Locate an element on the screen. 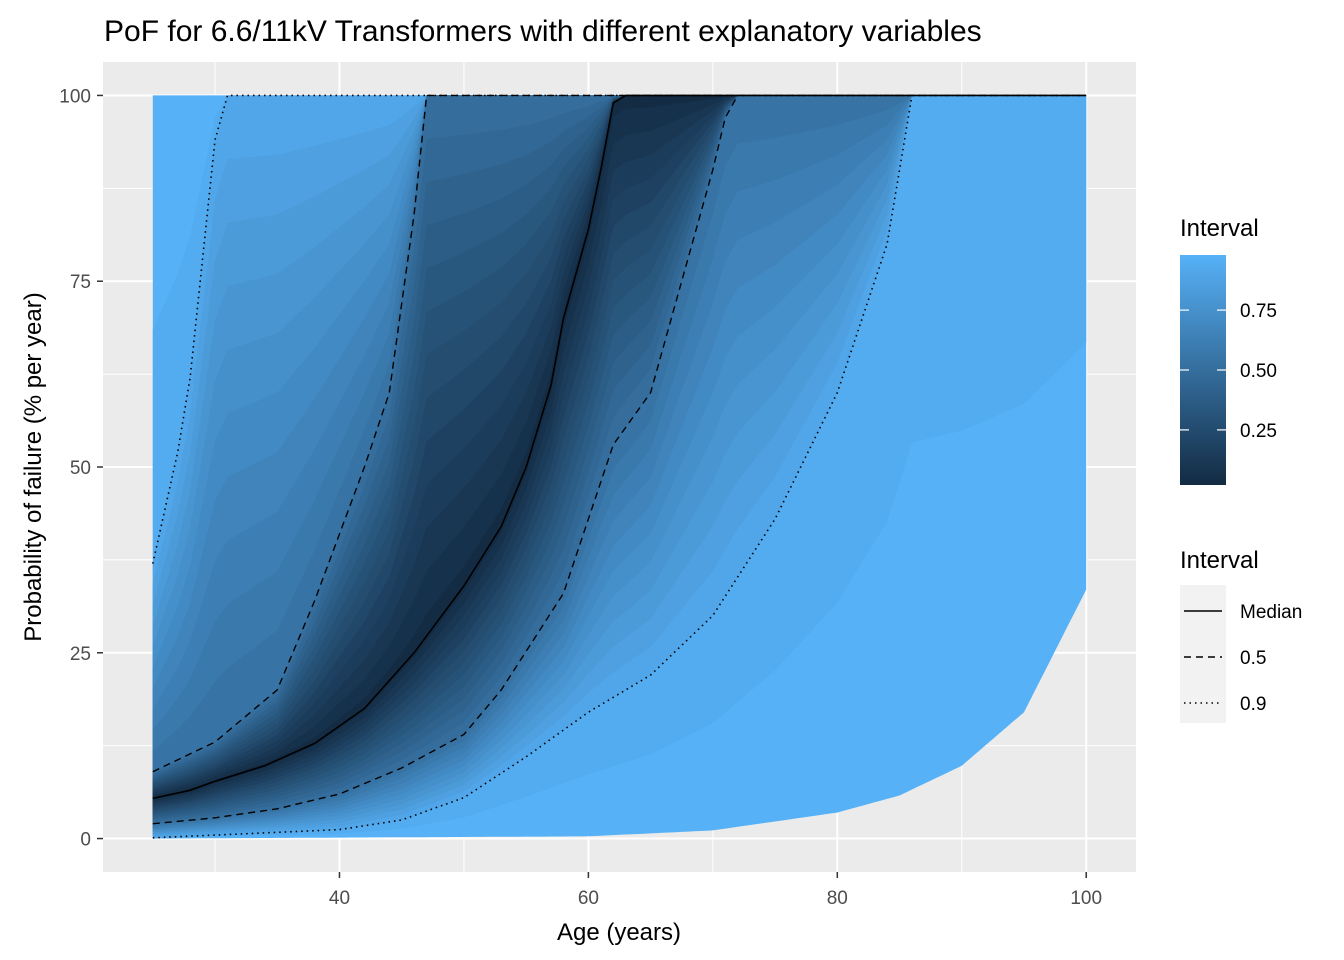 This screenshot has width=1344, height=960. legend-label: 0.9 is located at coordinates (1253, 704).